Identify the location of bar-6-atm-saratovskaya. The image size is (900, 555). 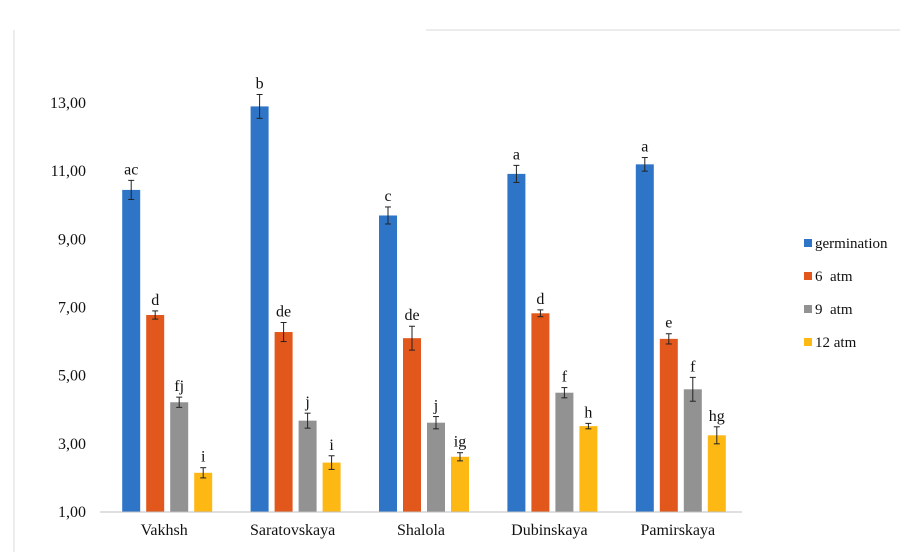
(283, 422).